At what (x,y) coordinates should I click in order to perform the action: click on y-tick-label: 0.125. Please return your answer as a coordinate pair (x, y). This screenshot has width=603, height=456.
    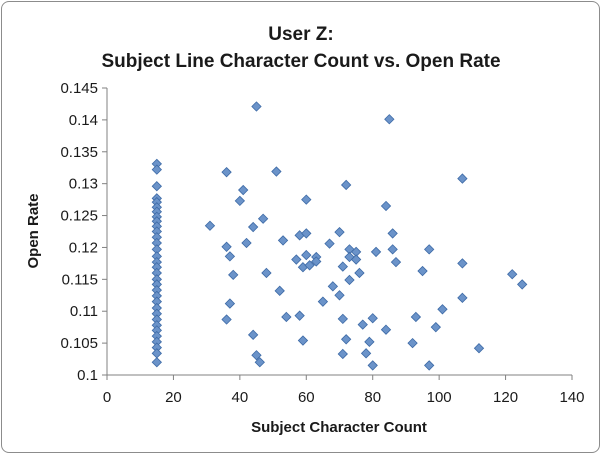
    Looking at the image, I should click on (79, 216).